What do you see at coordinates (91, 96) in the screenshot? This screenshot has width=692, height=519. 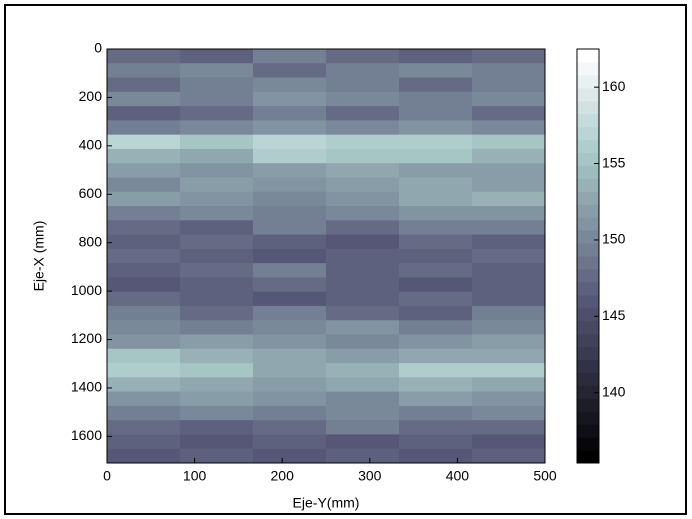 I see `y-tick-label: 200` at bounding box center [91, 96].